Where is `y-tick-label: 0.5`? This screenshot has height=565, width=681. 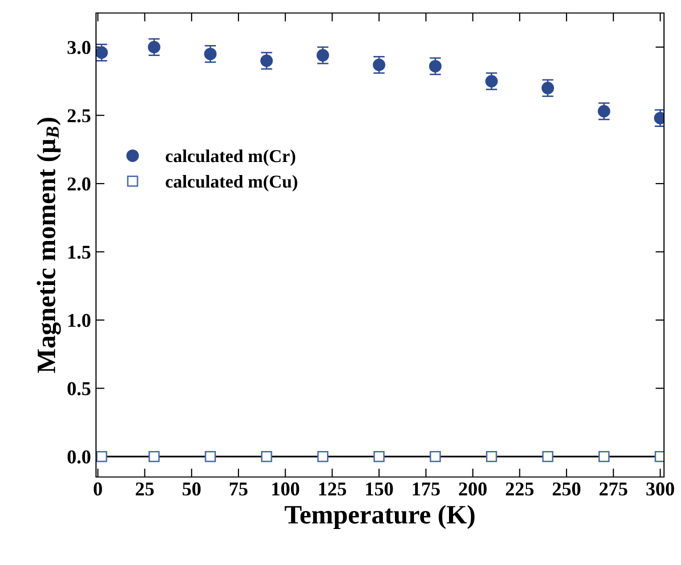 y-tick-label: 0.5 is located at coordinates (79, 389).